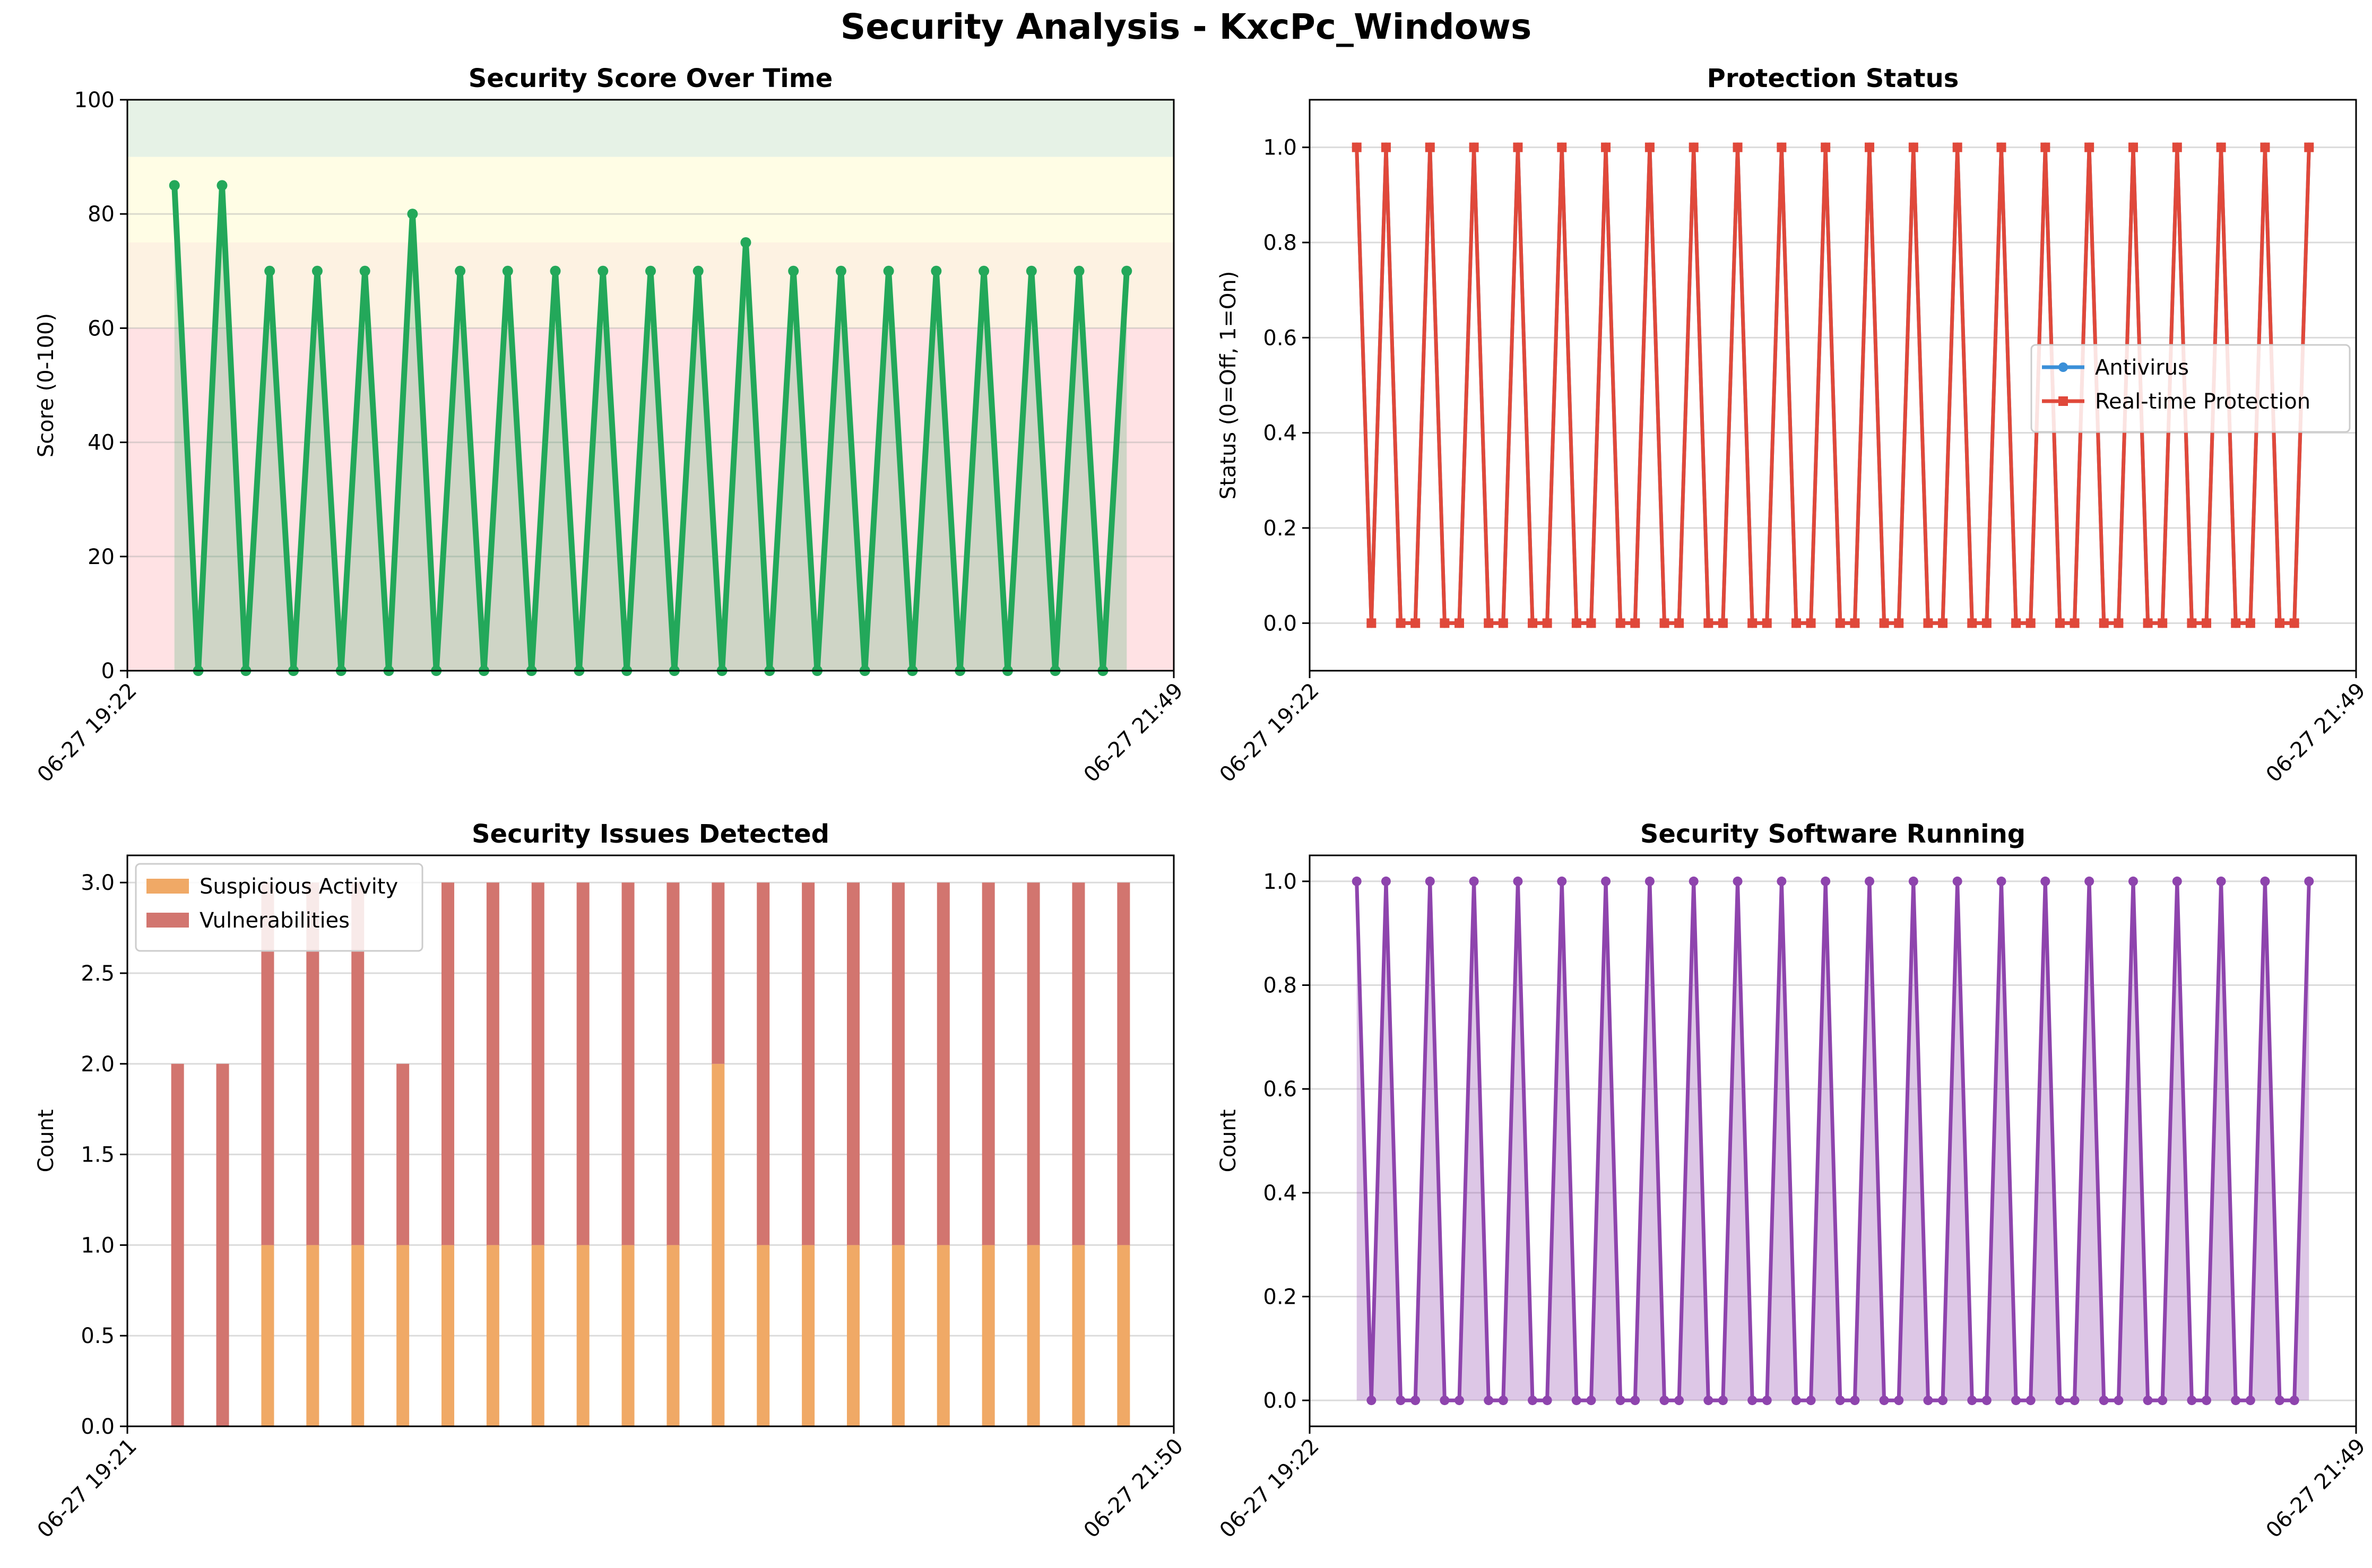 This screenshot has width=2372, height=1568. What do you see at coordinates (87, 732) in the screenshot?
I see `score-xtick-label-0: 06-27 19:22` at bounding box center [87, 732].